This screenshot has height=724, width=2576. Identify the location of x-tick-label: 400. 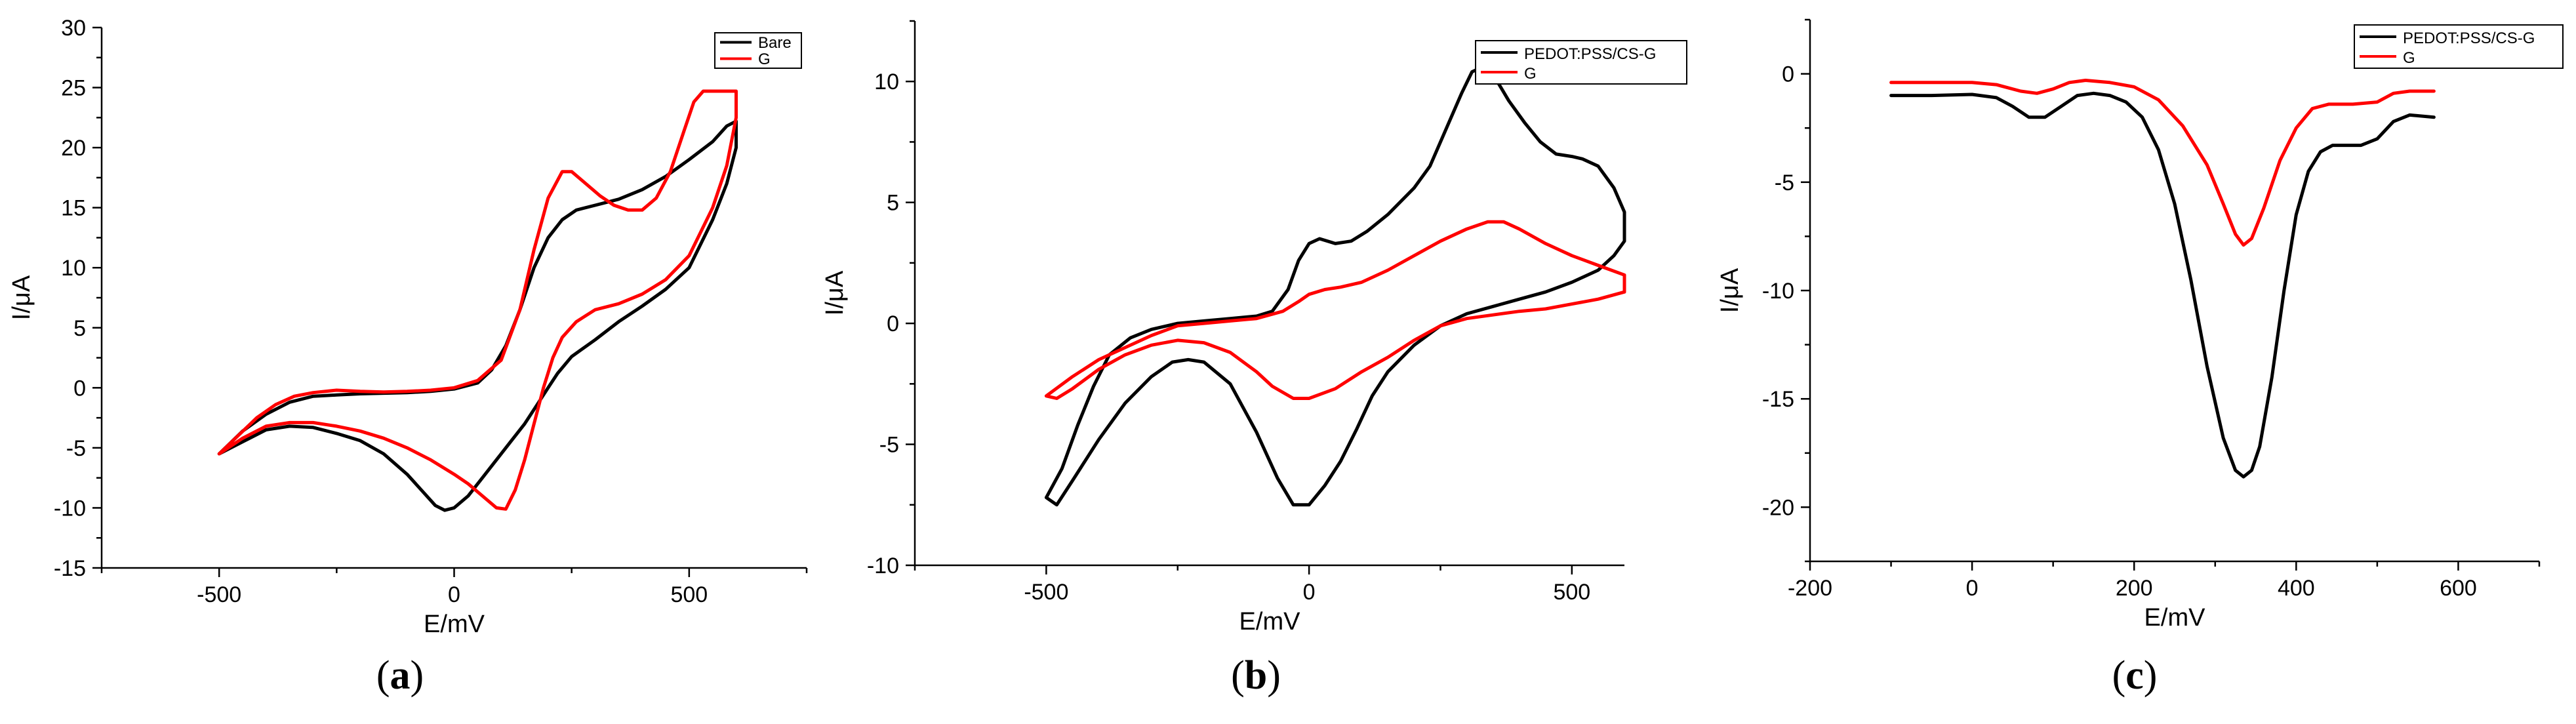
(2296, 588).